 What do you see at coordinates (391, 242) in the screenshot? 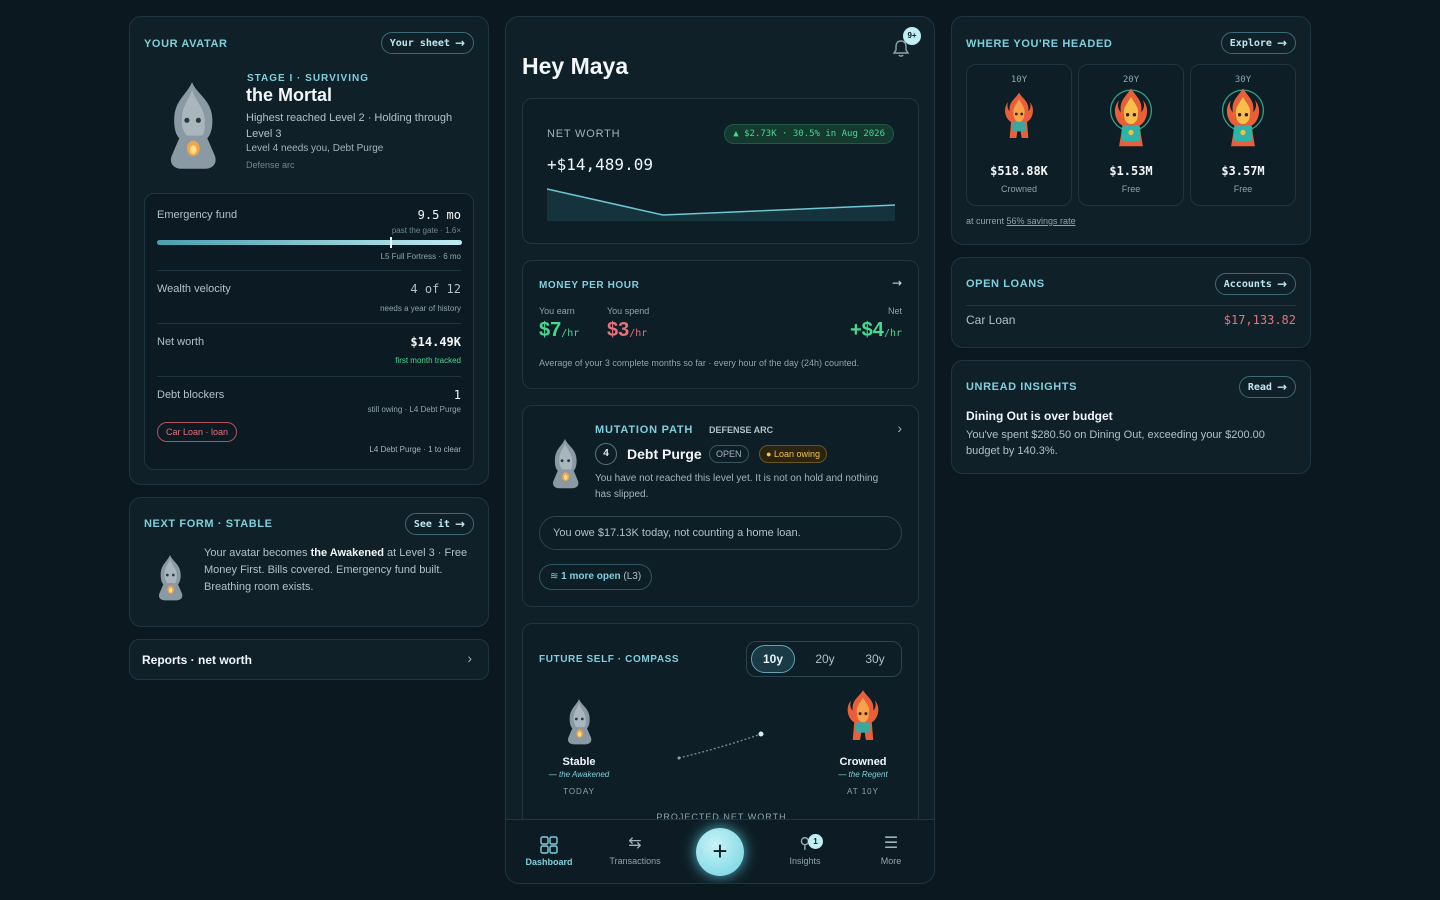
I see `emergency-fund-gate-marker` at bounding box center [391, 242].